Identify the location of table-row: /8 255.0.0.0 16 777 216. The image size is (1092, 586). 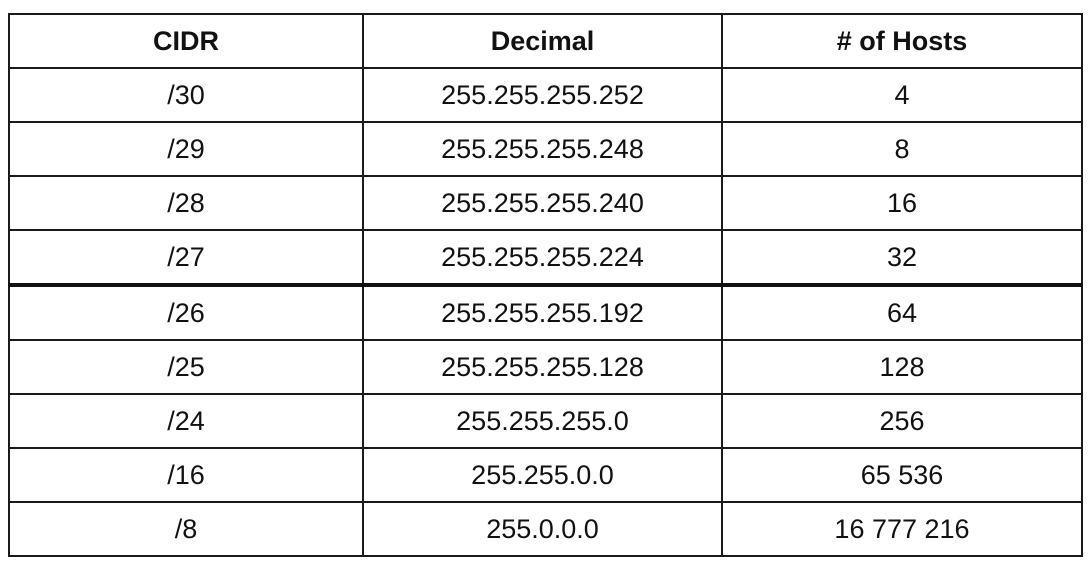
(545, 529).